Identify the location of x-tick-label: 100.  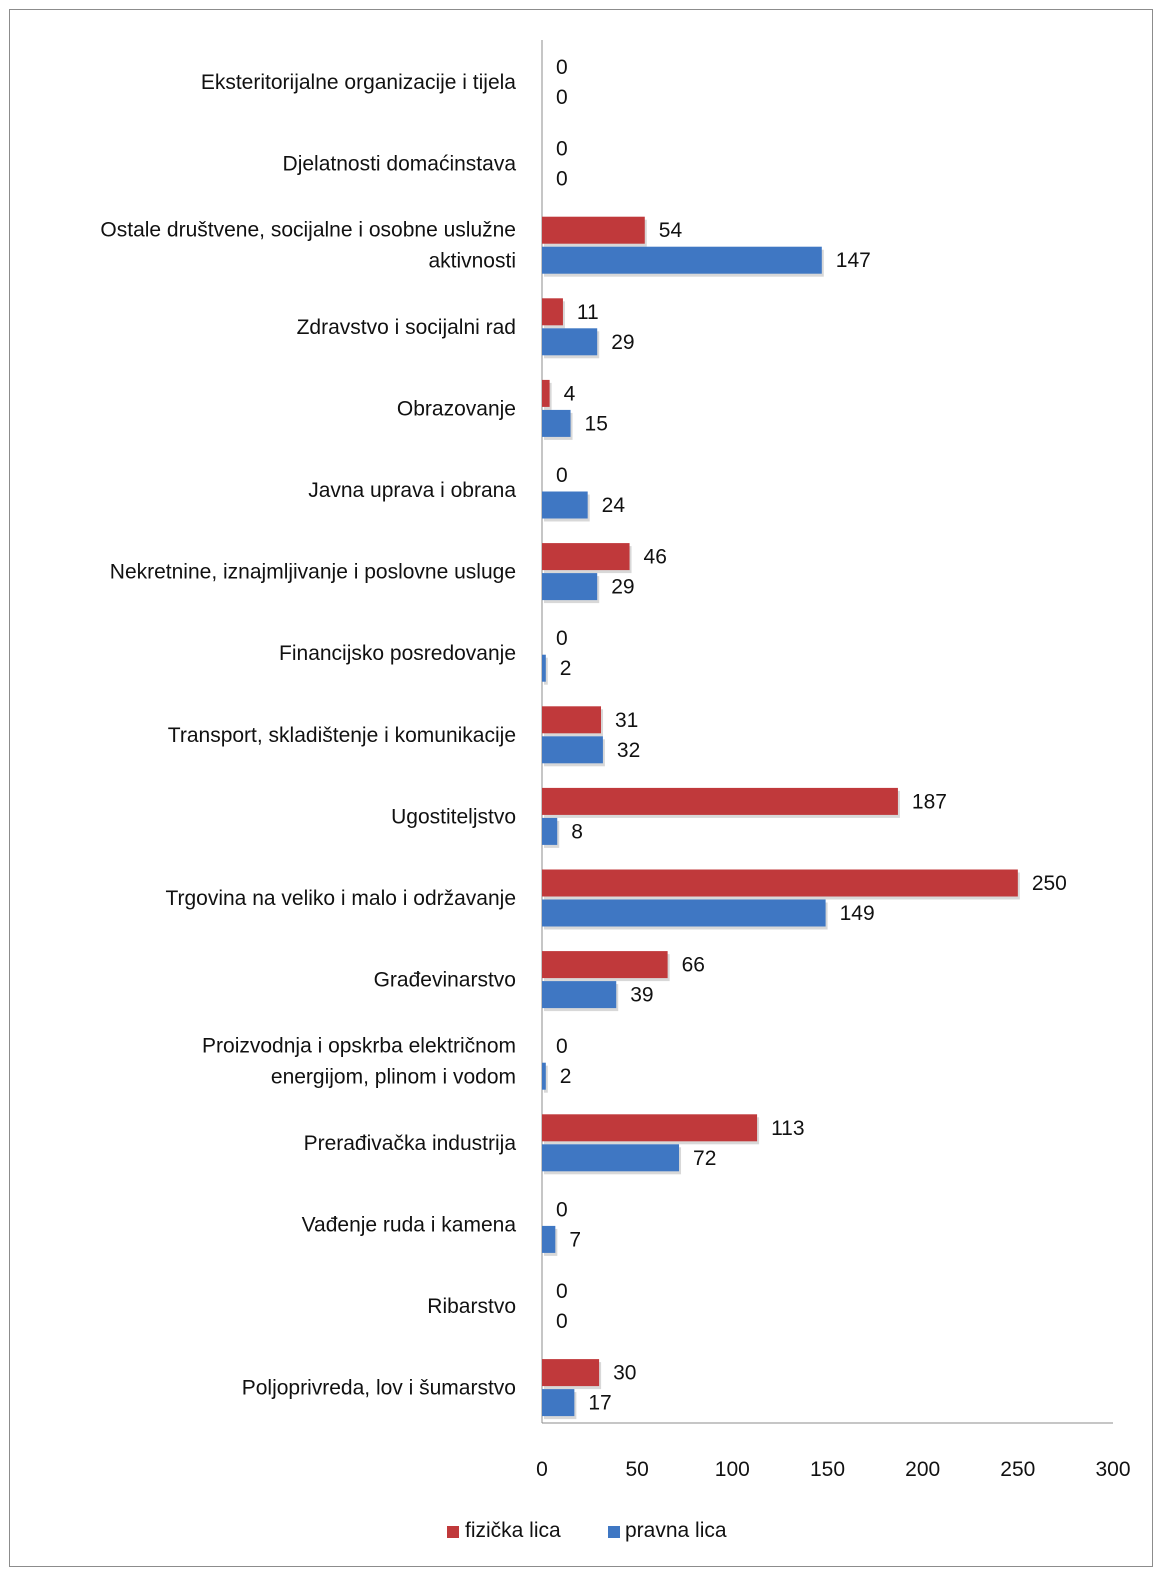
(732, 1469).